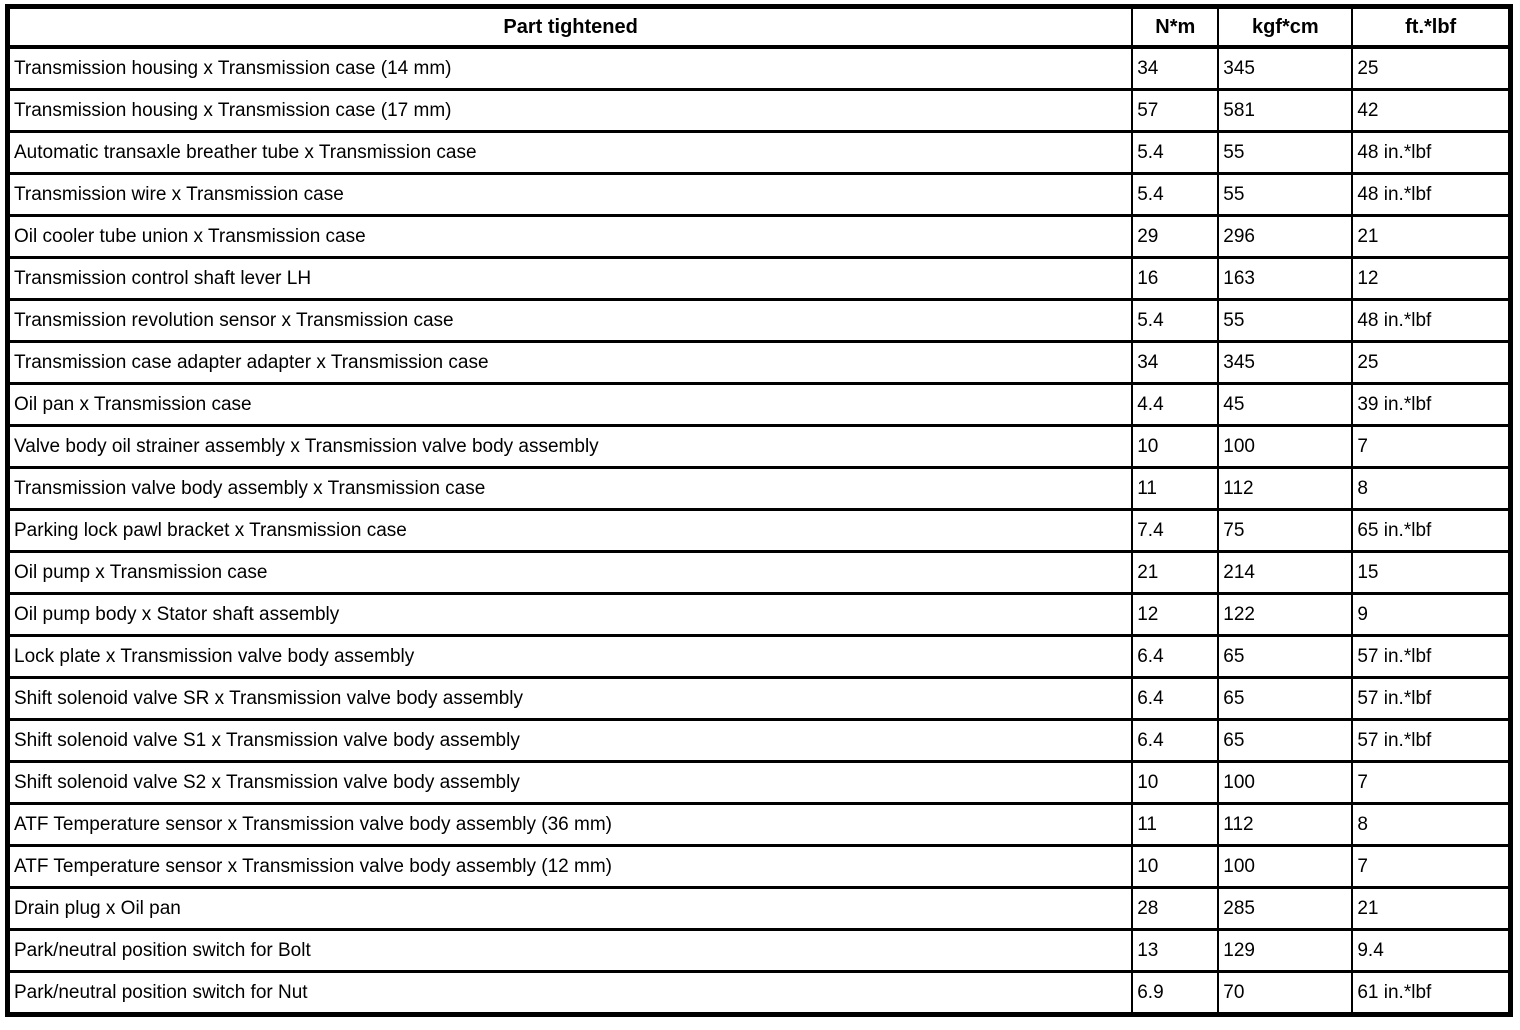 This screenshot has height=1030, width=1520. I want to click on cell-ftlbf: 12, so click(1431, 278).